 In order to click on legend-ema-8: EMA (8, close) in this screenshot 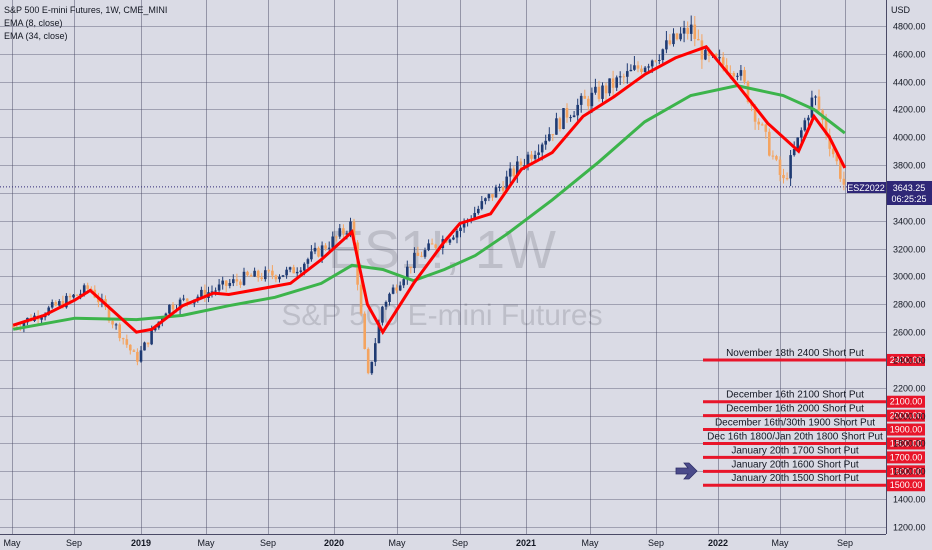, I will do `click(33, 23)`.